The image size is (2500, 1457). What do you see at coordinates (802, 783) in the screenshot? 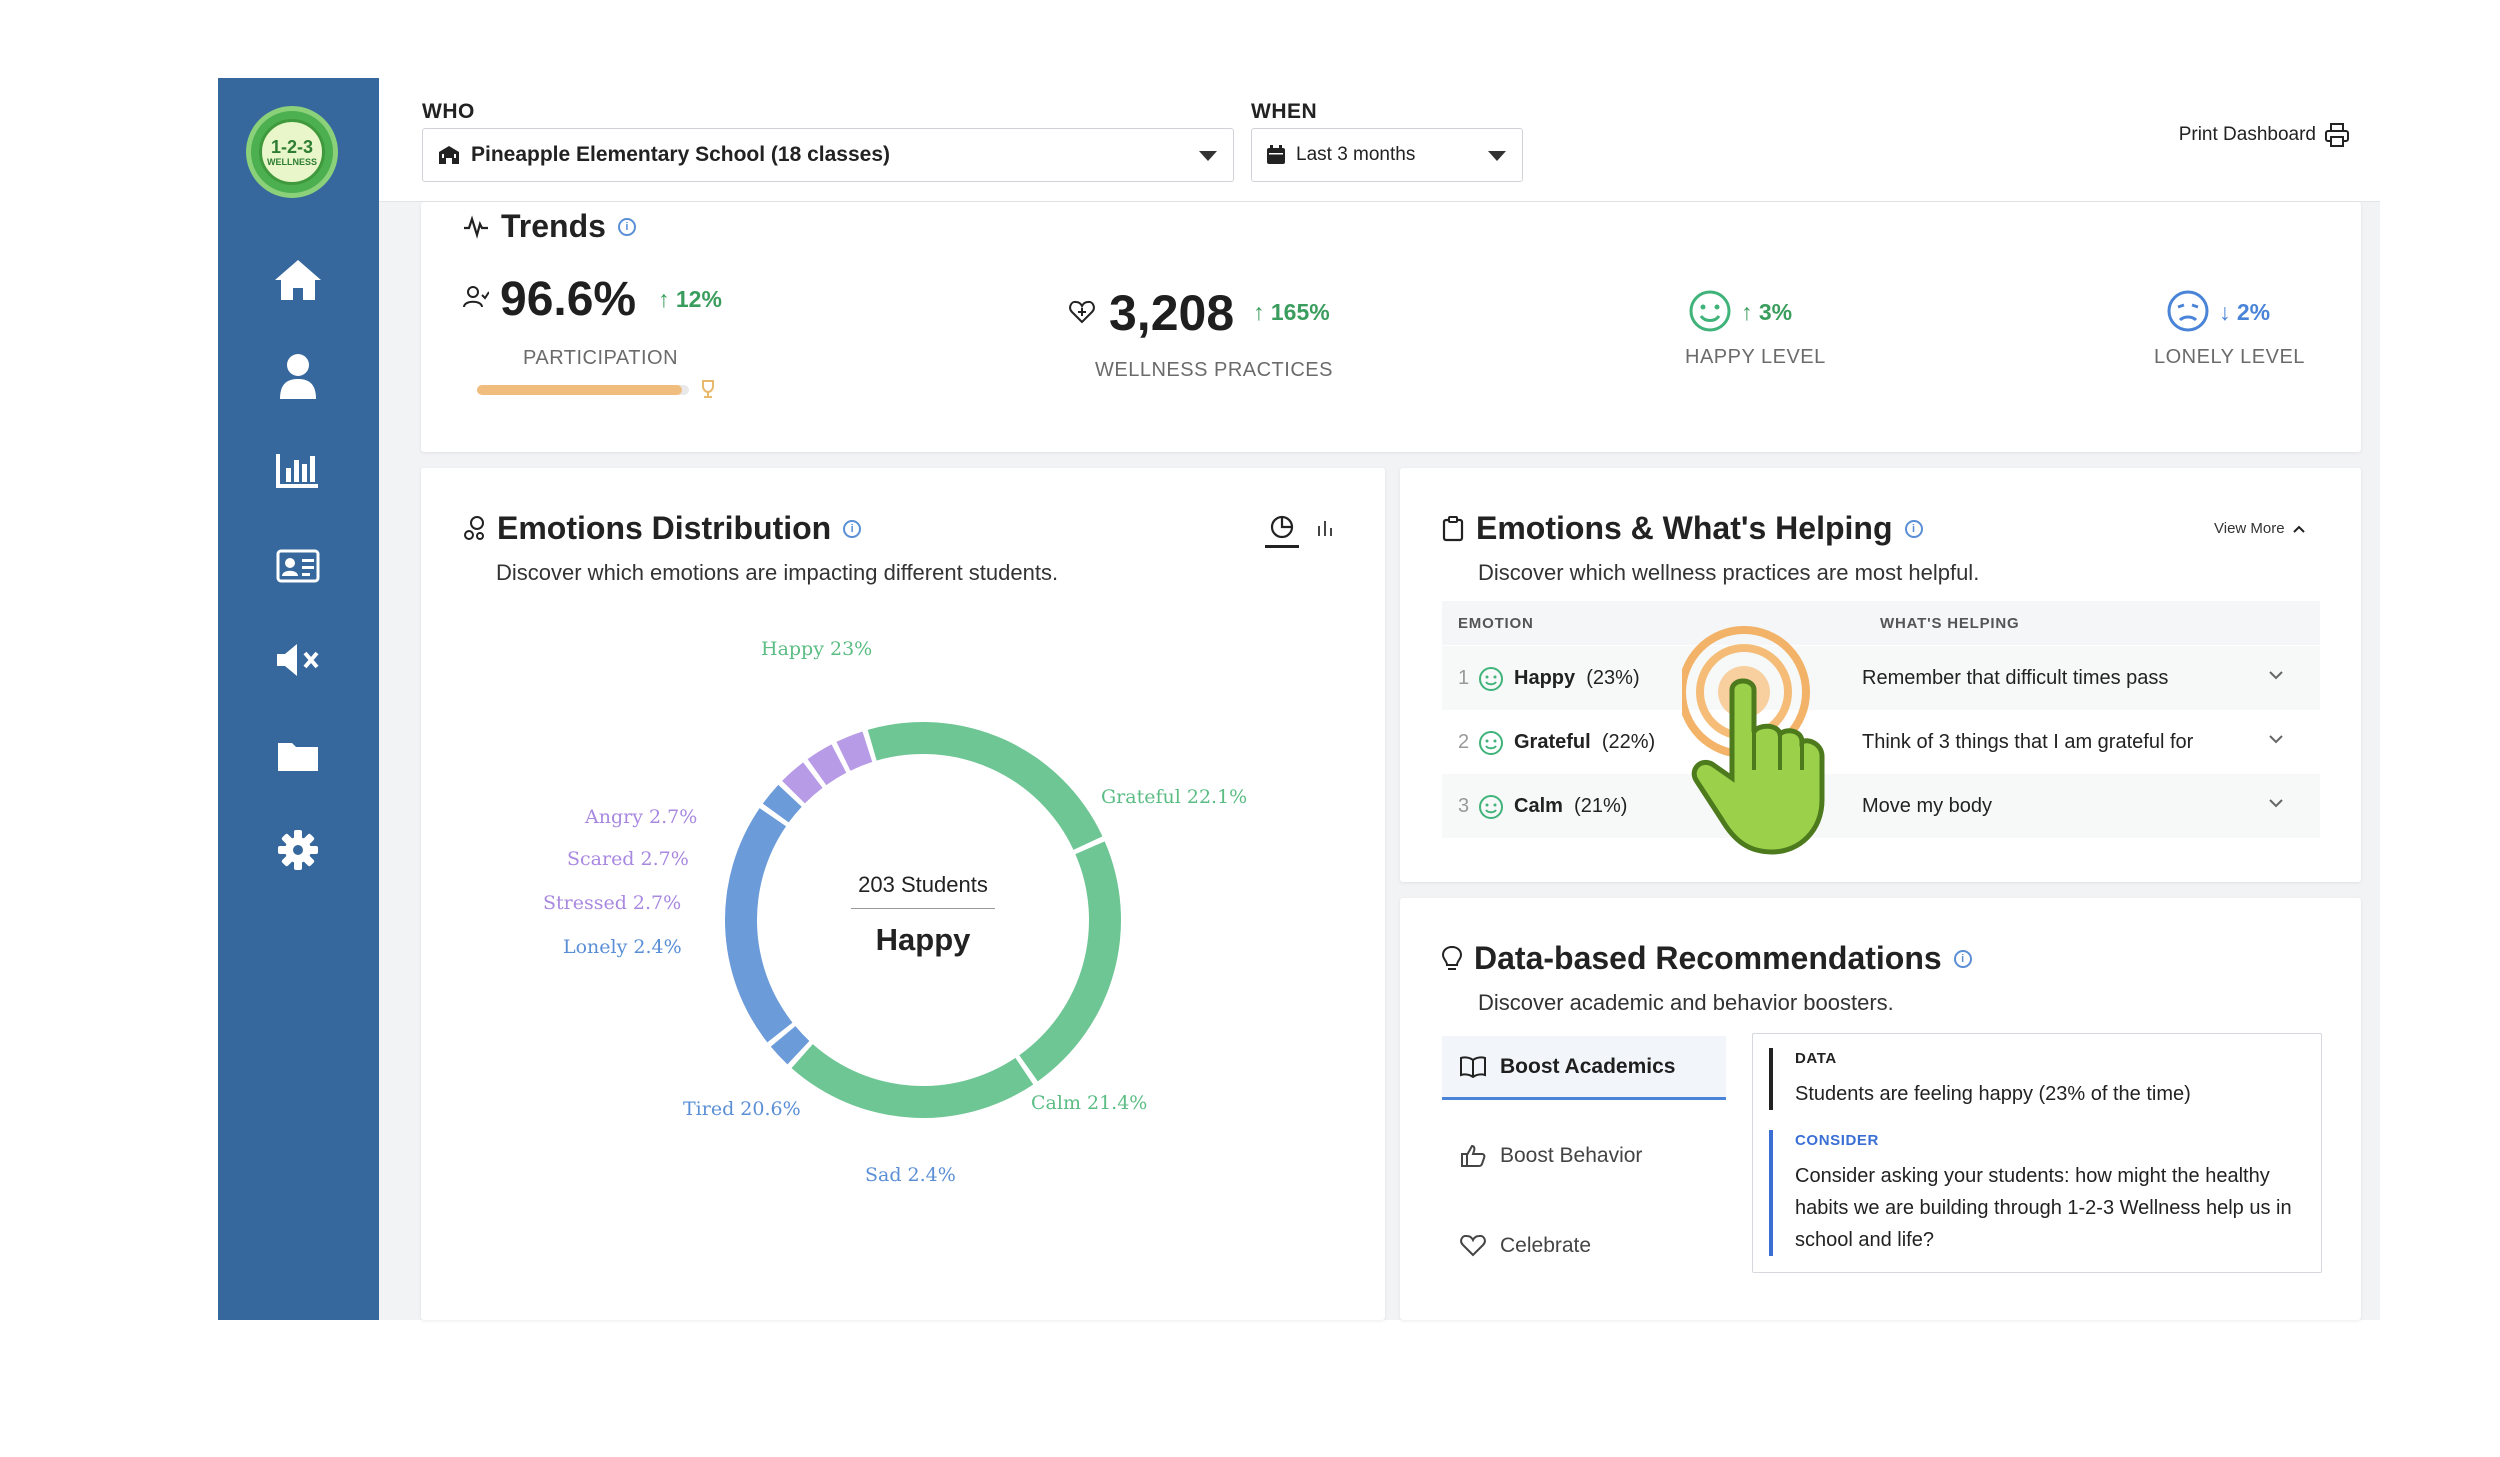
I see `donut-slice-stressed` at bounding box center [802, 783].